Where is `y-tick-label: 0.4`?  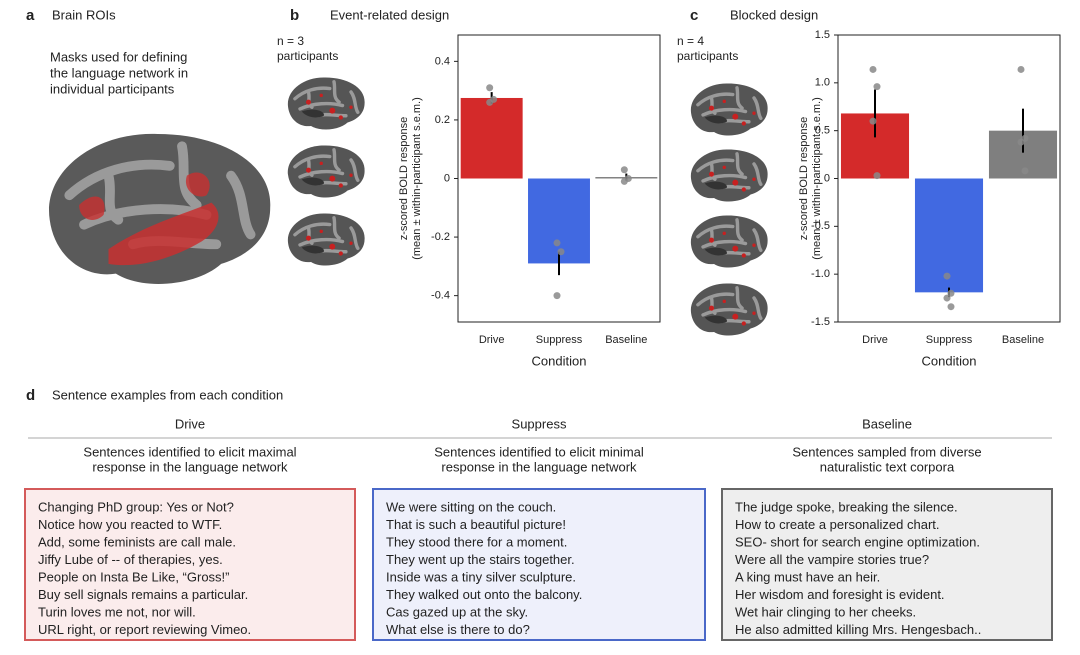 y-tick-label: 0.4 is located at coordinates (442, 61).